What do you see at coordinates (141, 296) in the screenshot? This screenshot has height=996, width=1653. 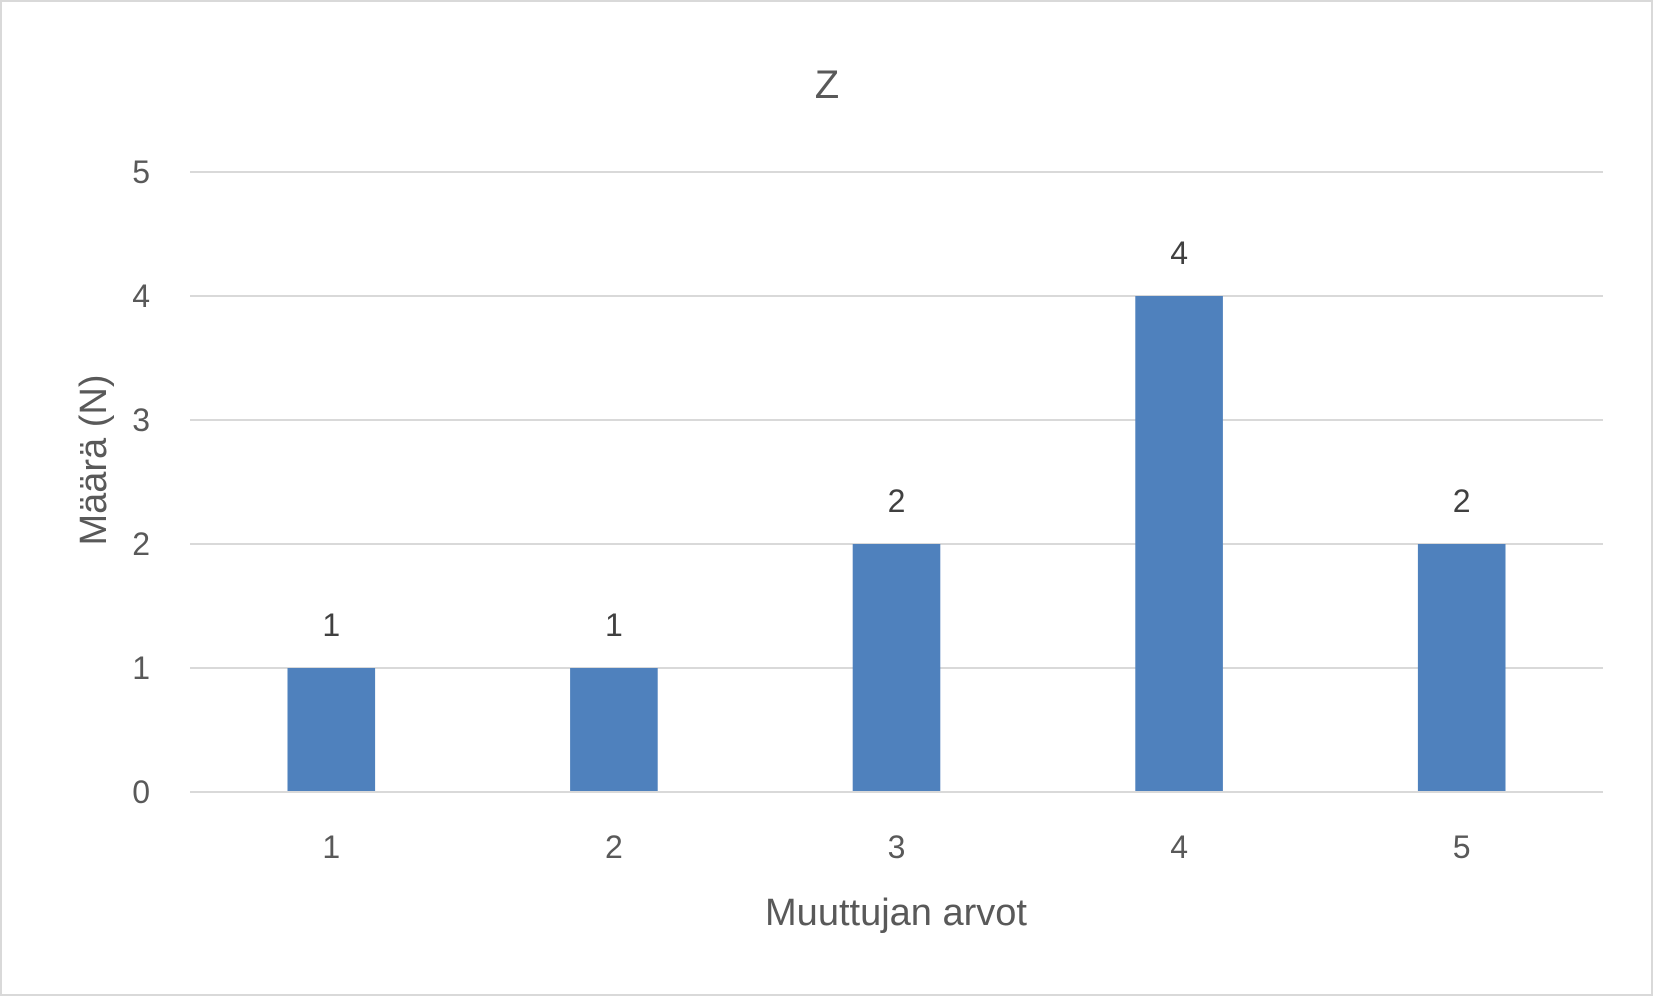 I see `y-tick-label-4: 4` at bounding box center [141, 296].